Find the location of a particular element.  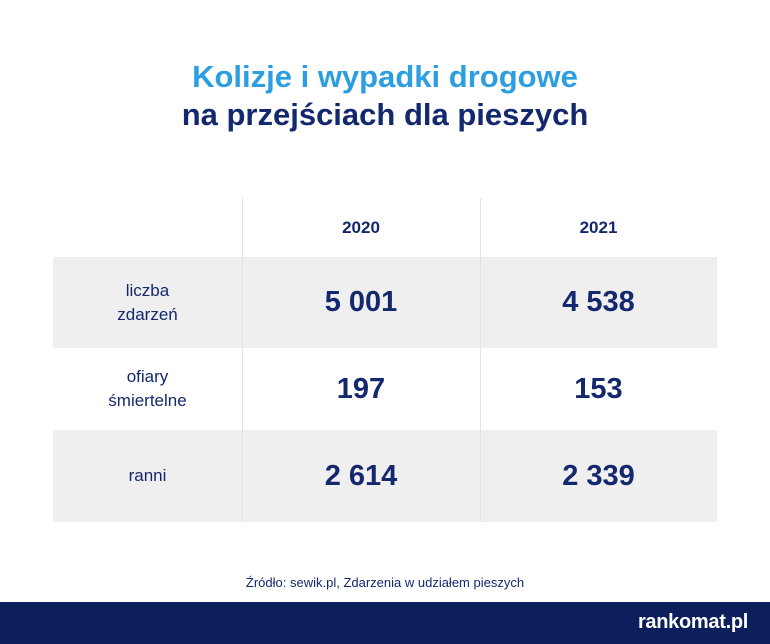

table-cell-value: 2 339 is located at coordinates (598, 475).